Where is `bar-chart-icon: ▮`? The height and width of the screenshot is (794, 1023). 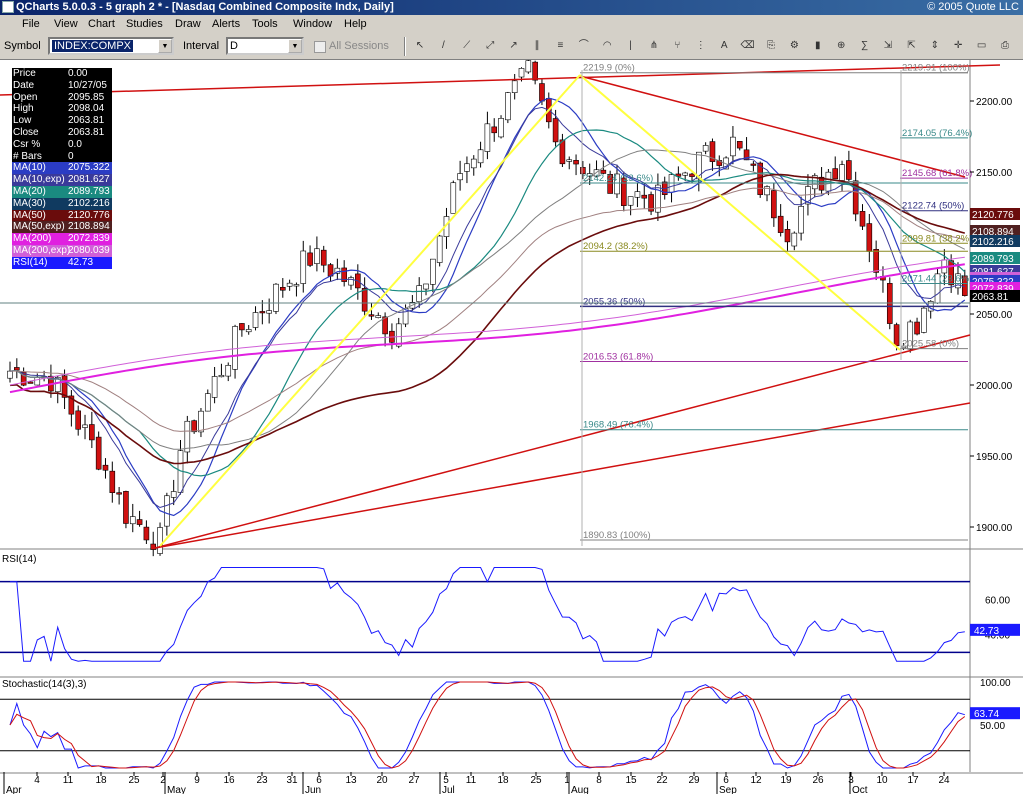
bar-chart-icon: ▮ is located at coordinates (818, 45).